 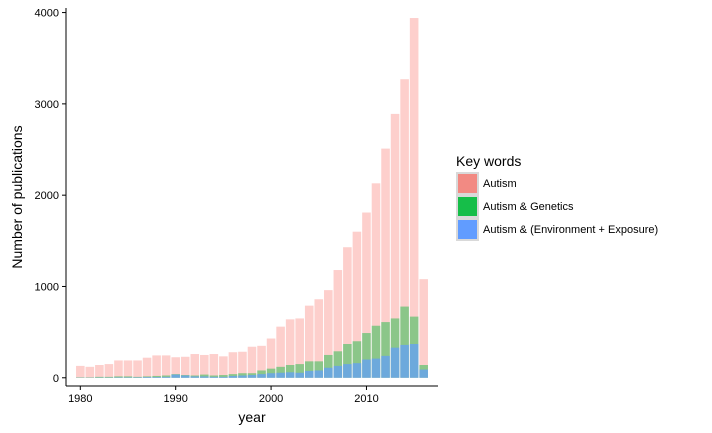 What do you see at coordinates (500, 184) in the screenshot?
I see `legend-label-0: Autism` at bounding box center [500, 184].